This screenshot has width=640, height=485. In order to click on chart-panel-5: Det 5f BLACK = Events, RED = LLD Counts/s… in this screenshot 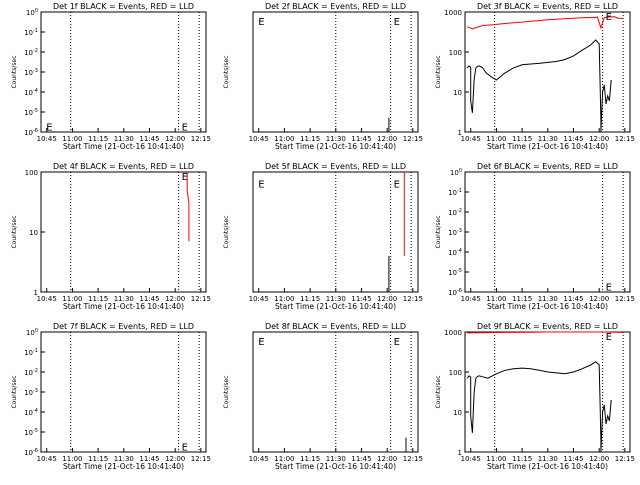, I will do `click(323, 236)`.